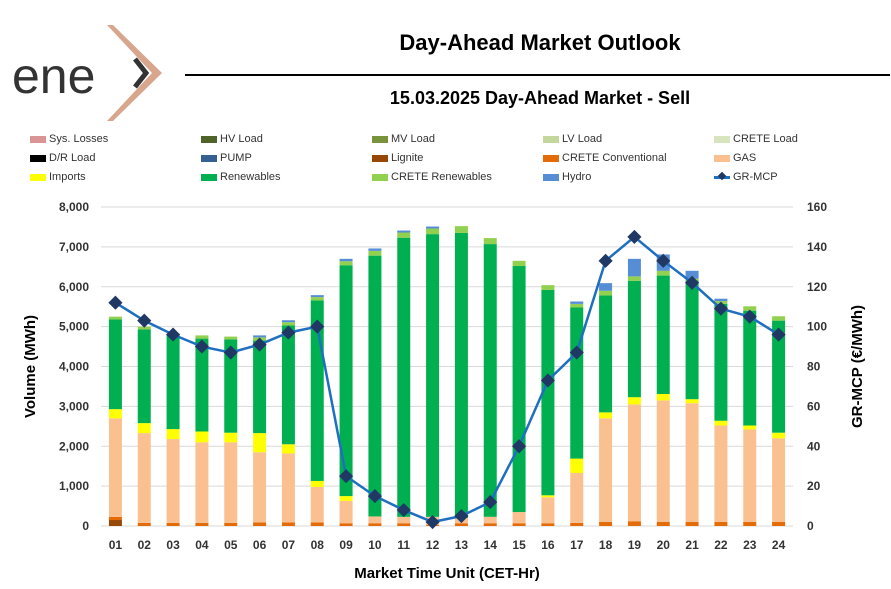 Image resolution: width=891 pixels, height=589 pixels. Describe the element at coordinates (403, 545) in the screenshot. I see `x-tick-label: 11` at that location.